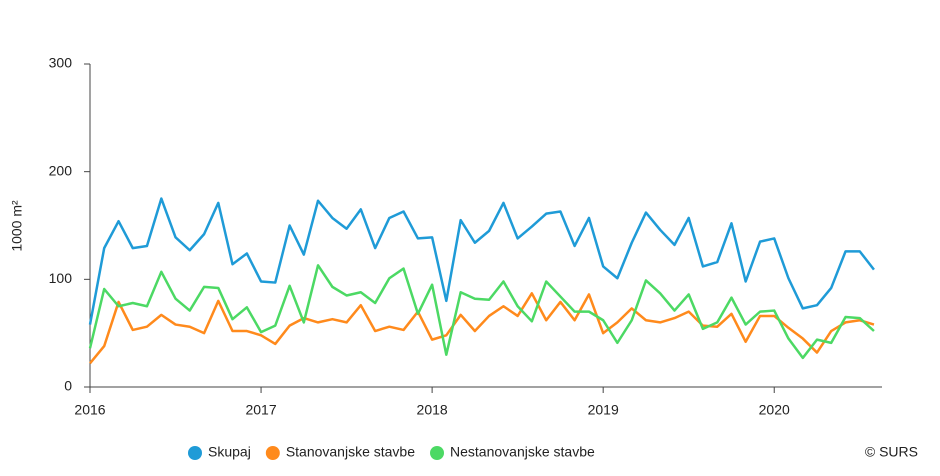 The image size is (940, 476). What do you see at coordinates (17, 226) in the screenshot?
I see `y-axis-label: 1000 m²` at bounding box center [17, 226].